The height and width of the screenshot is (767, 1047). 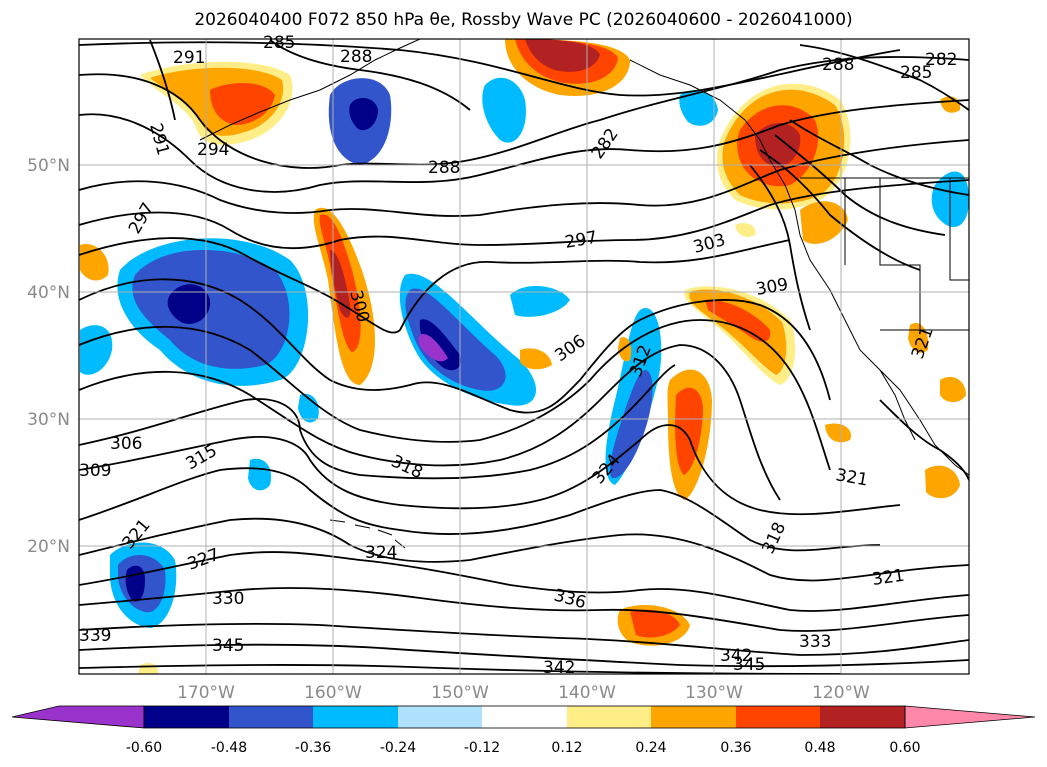 What do you see at coordinates (605, 144) in the screenshot?
I see `contour-label: 282` at bounding box center [605, 144].